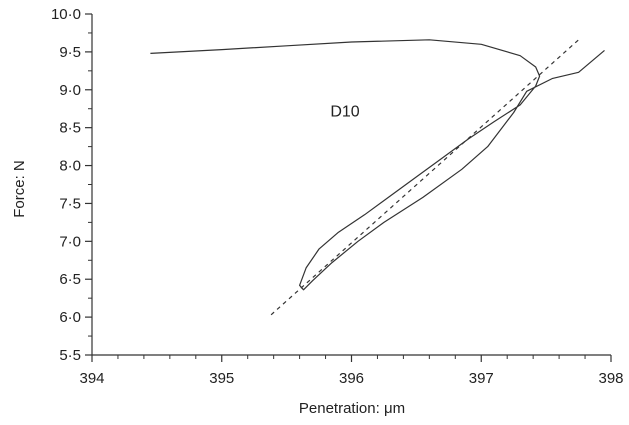  I want to click on annotation-label: D10, so click(344, 111).